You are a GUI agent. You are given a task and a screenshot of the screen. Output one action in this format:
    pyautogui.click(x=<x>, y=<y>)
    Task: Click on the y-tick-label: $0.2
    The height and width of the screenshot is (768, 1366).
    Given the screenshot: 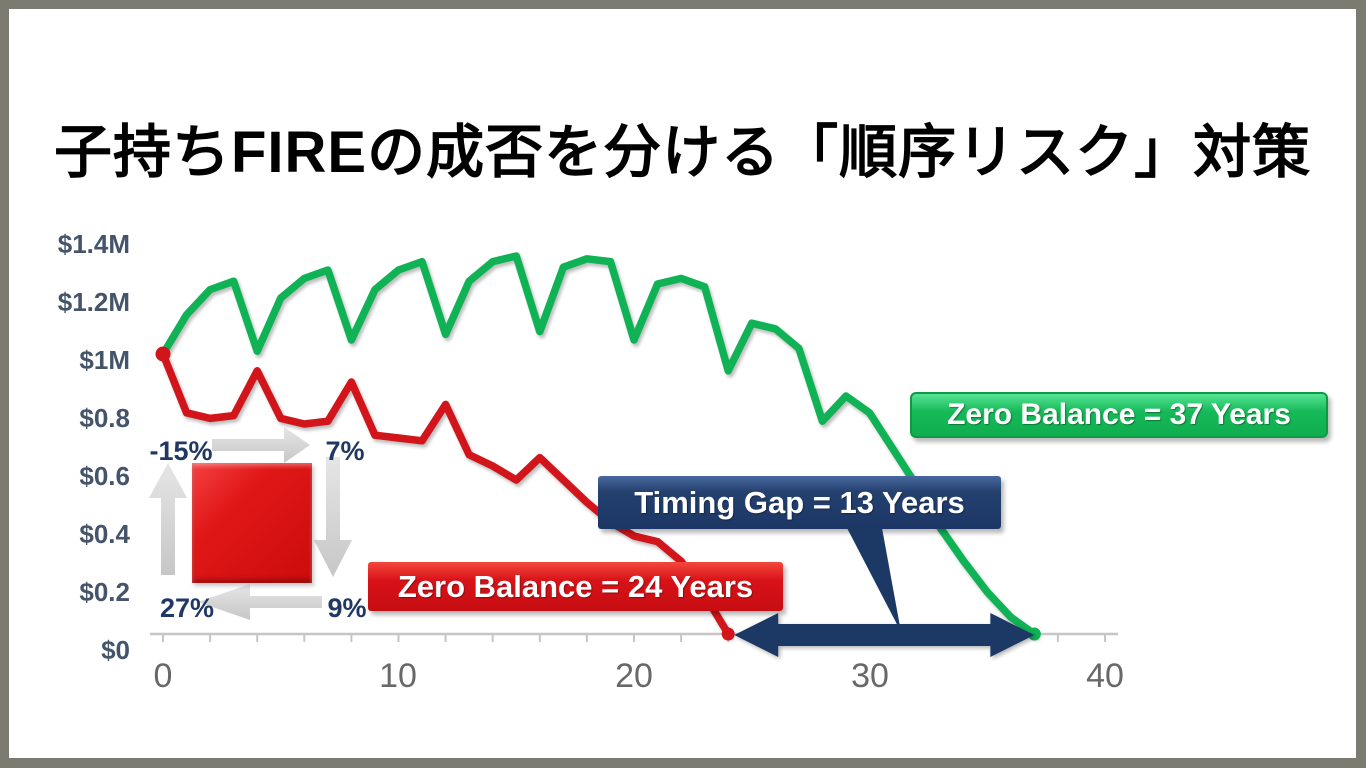 What is the action you would take?
    pyautogui.click(x=104, y=592)
    